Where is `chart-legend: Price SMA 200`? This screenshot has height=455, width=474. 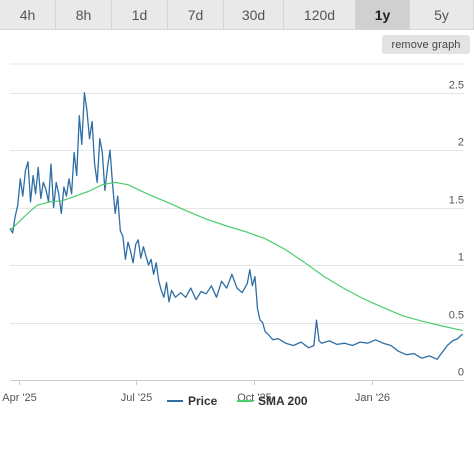
chart-legend: Price SMA 200 is located at coordinates (237, 402).